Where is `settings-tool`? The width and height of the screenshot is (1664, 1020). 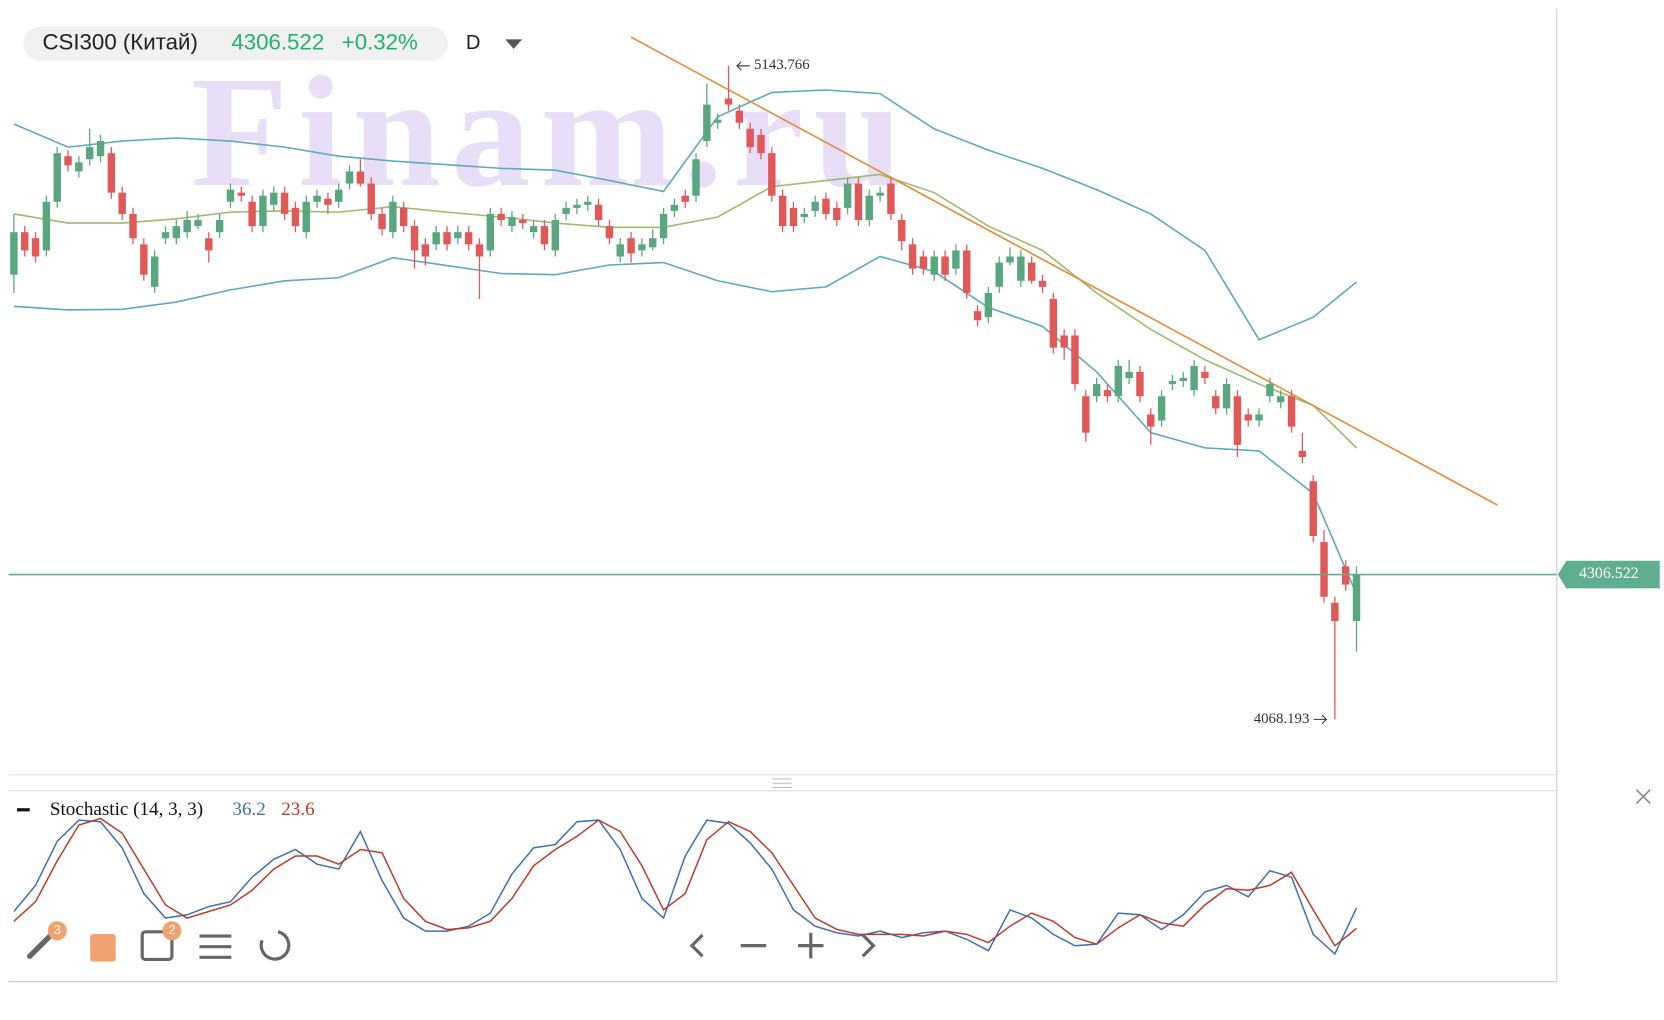 settings-tool is located at coordinates (215, 946).